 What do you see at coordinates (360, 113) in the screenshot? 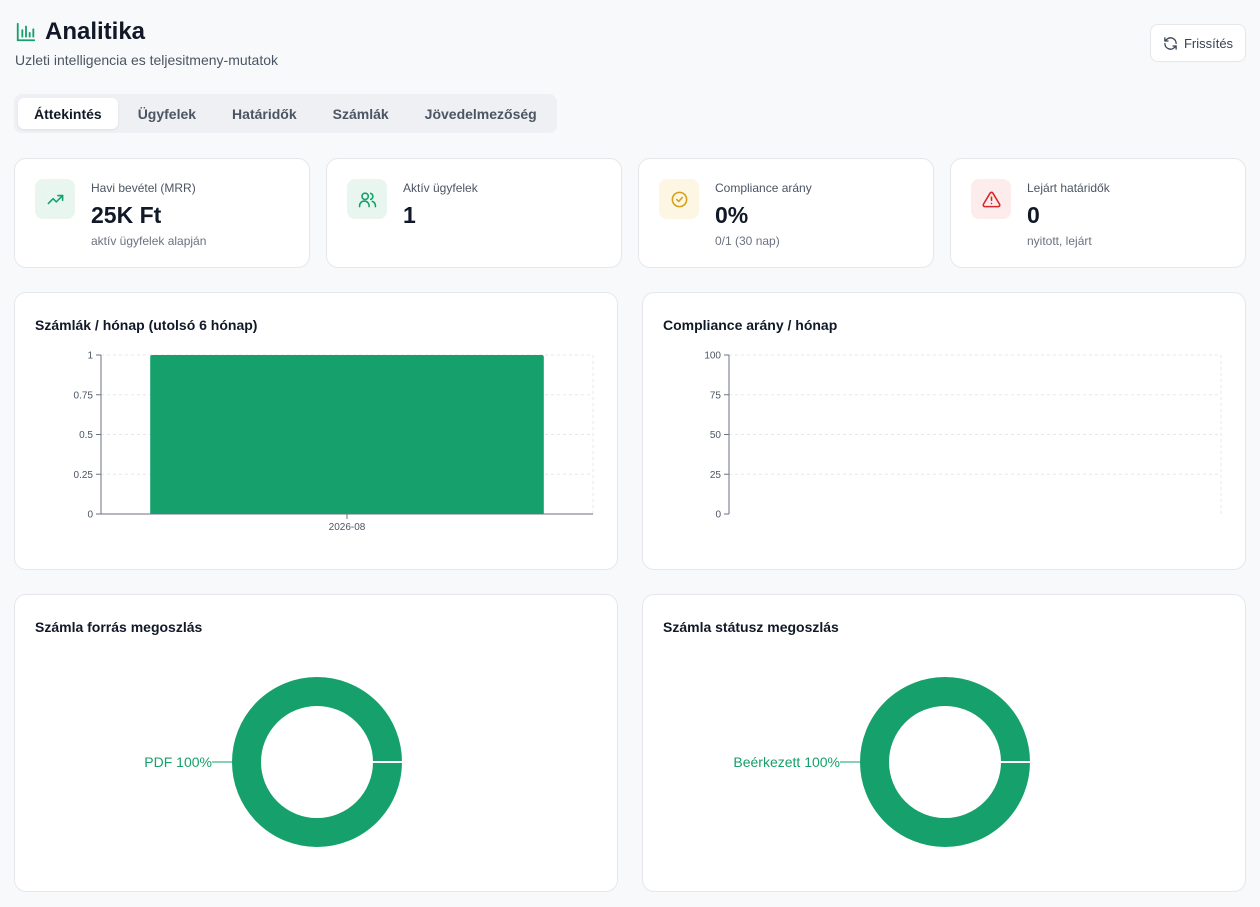
I see `tab-invoices: Számlák` at bounding box center [360, 113].